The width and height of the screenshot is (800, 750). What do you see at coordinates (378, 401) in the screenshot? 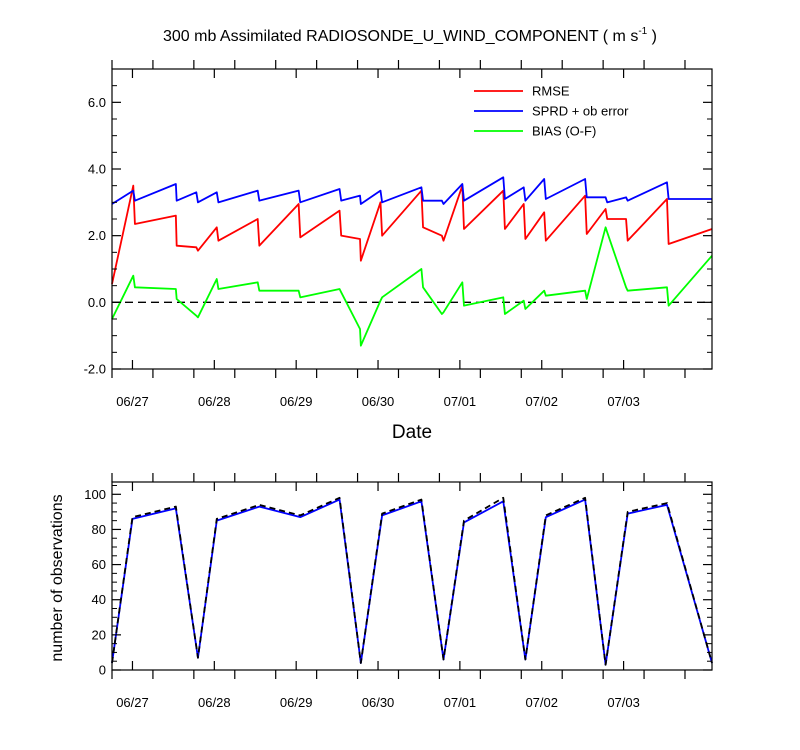
I see `top-xtick-label: 06/30` at bounding box center [378, 401].